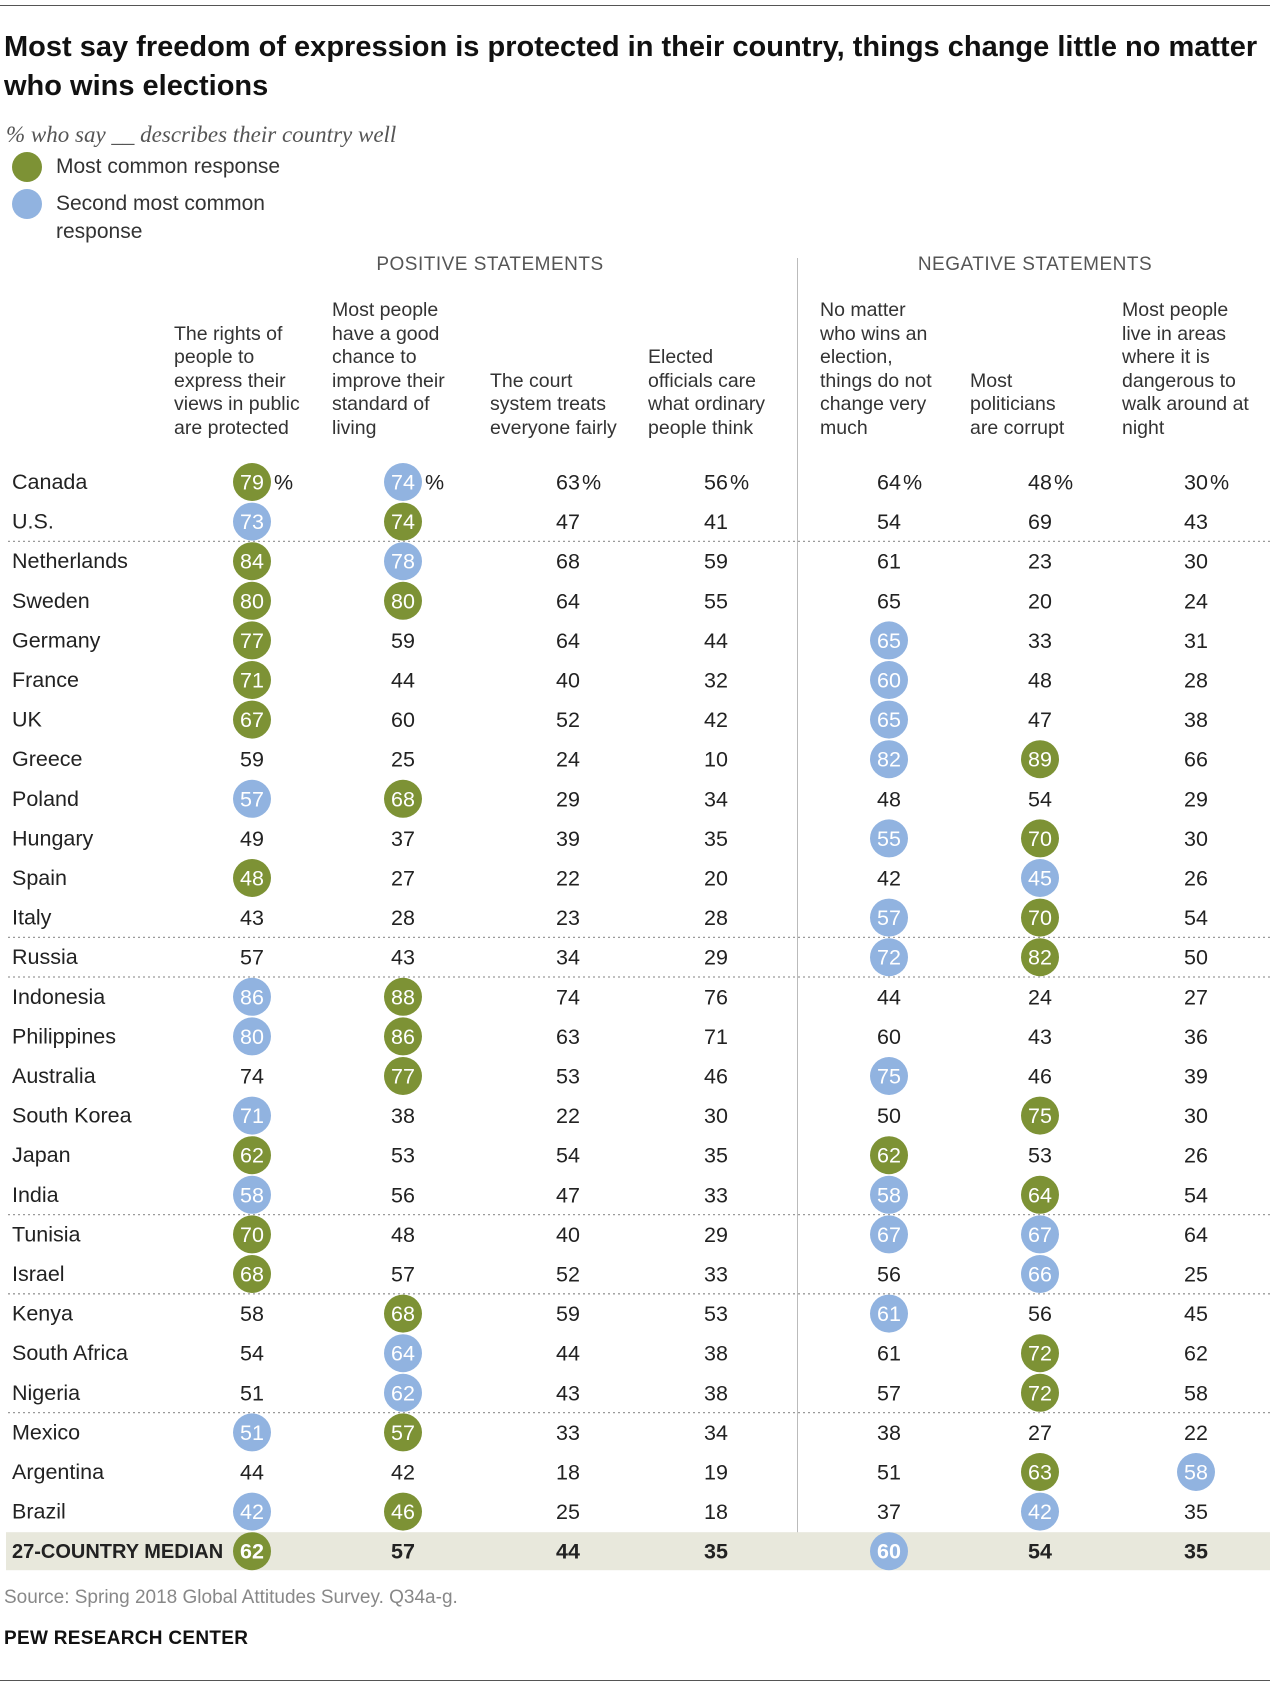  Describe the element at coordinates (47, 759) in the screenshot. I see `country-label: Greece` at that location.